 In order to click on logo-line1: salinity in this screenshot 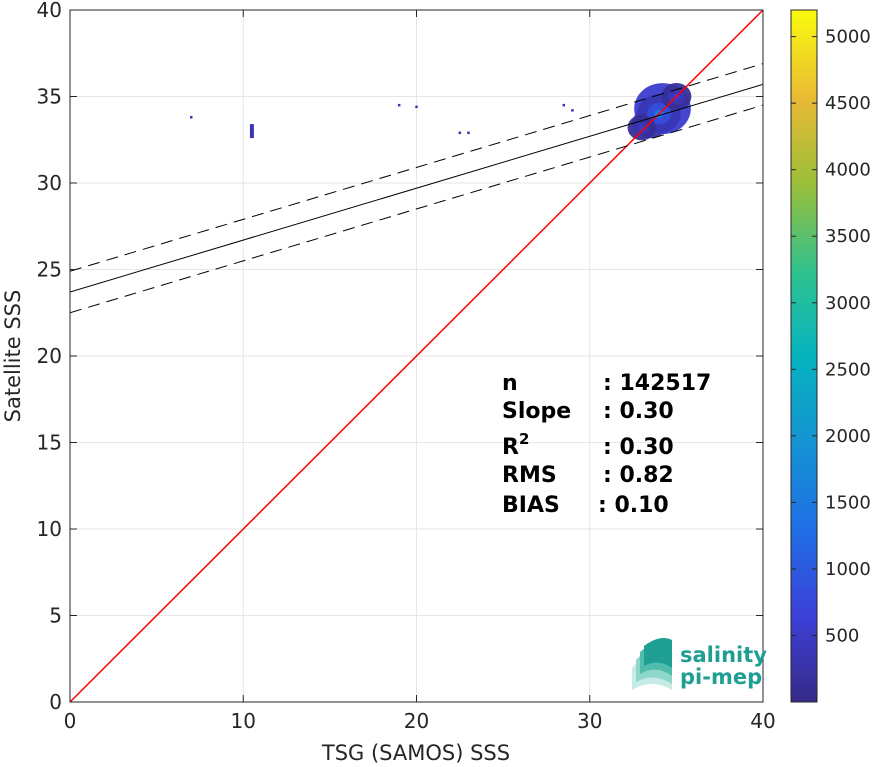, I will do `click(723, 655)`.